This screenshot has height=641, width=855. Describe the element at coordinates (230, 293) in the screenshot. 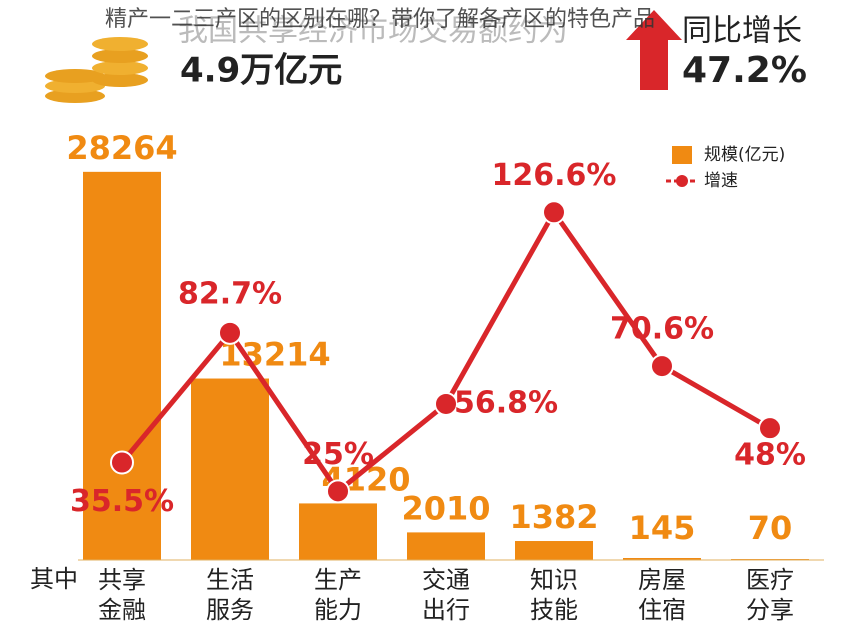

I see `line-value-label: 82.7%` at that location.